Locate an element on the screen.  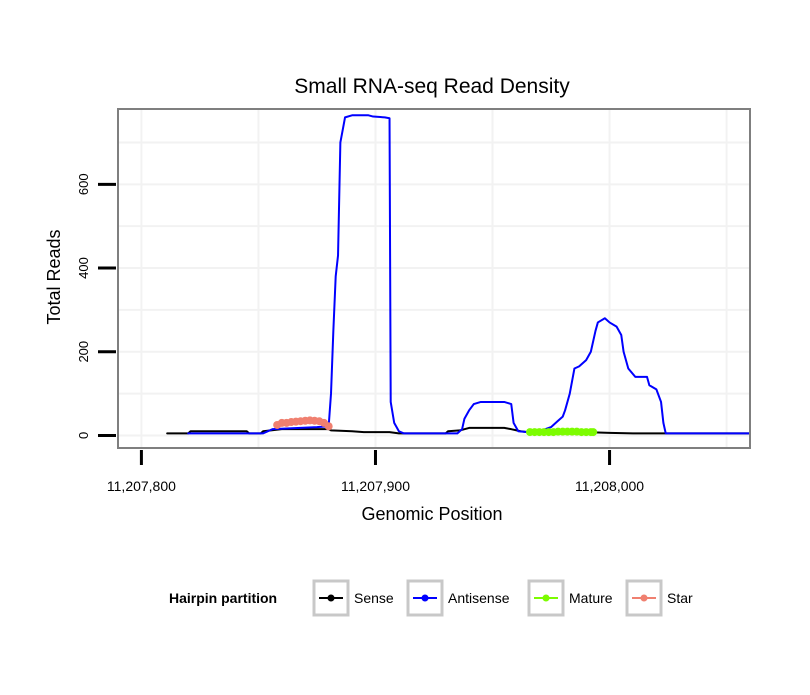
legend-item-mature: Mature is located at coordinates (571, 598).